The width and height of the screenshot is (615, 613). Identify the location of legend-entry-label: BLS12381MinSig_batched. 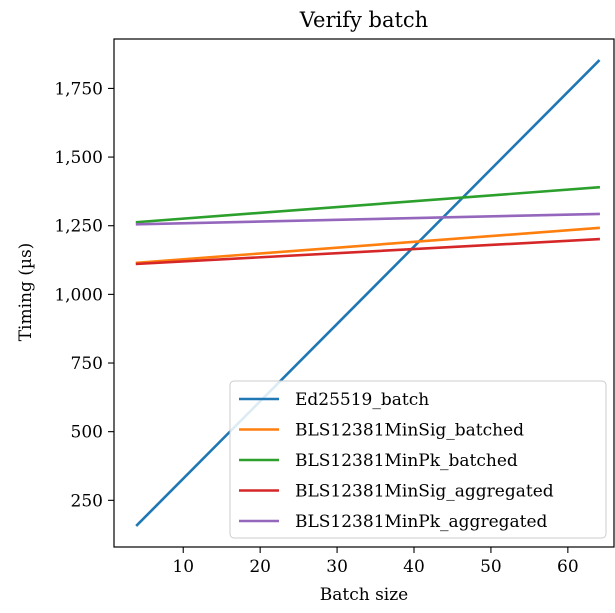
(409, 431).